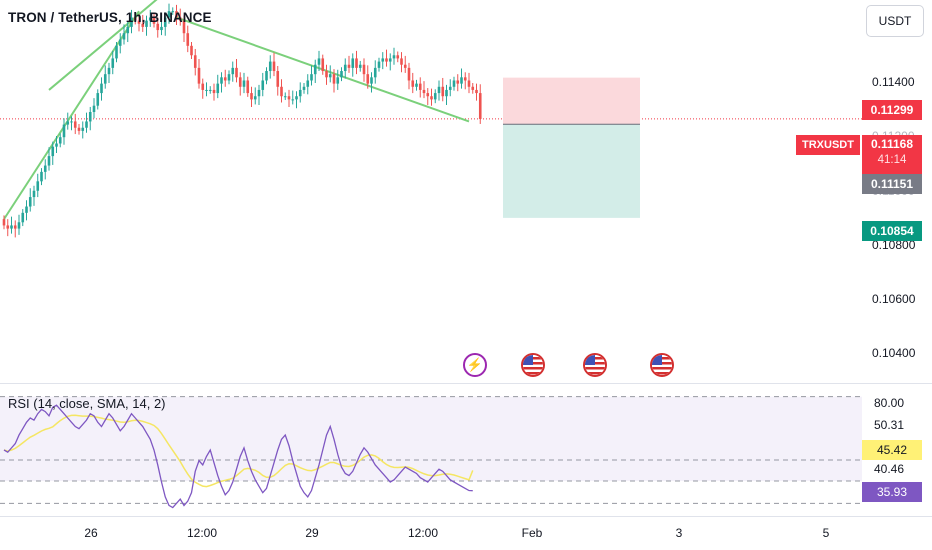 The height and width of the screenshot is (550, 932). What do you see at coordinates (475, 365) in the screenshot?
I see `lightning-icon: ⚡` at bounding box center [475, 365].